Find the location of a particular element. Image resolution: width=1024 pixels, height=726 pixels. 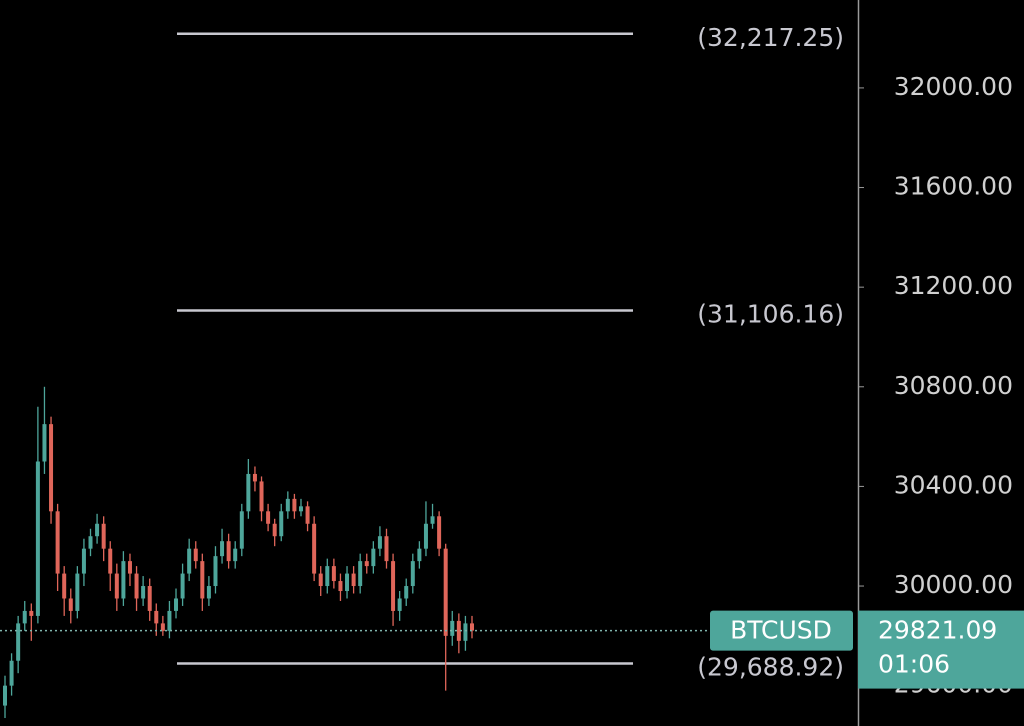

price-box is located at coordinates (941, 649).